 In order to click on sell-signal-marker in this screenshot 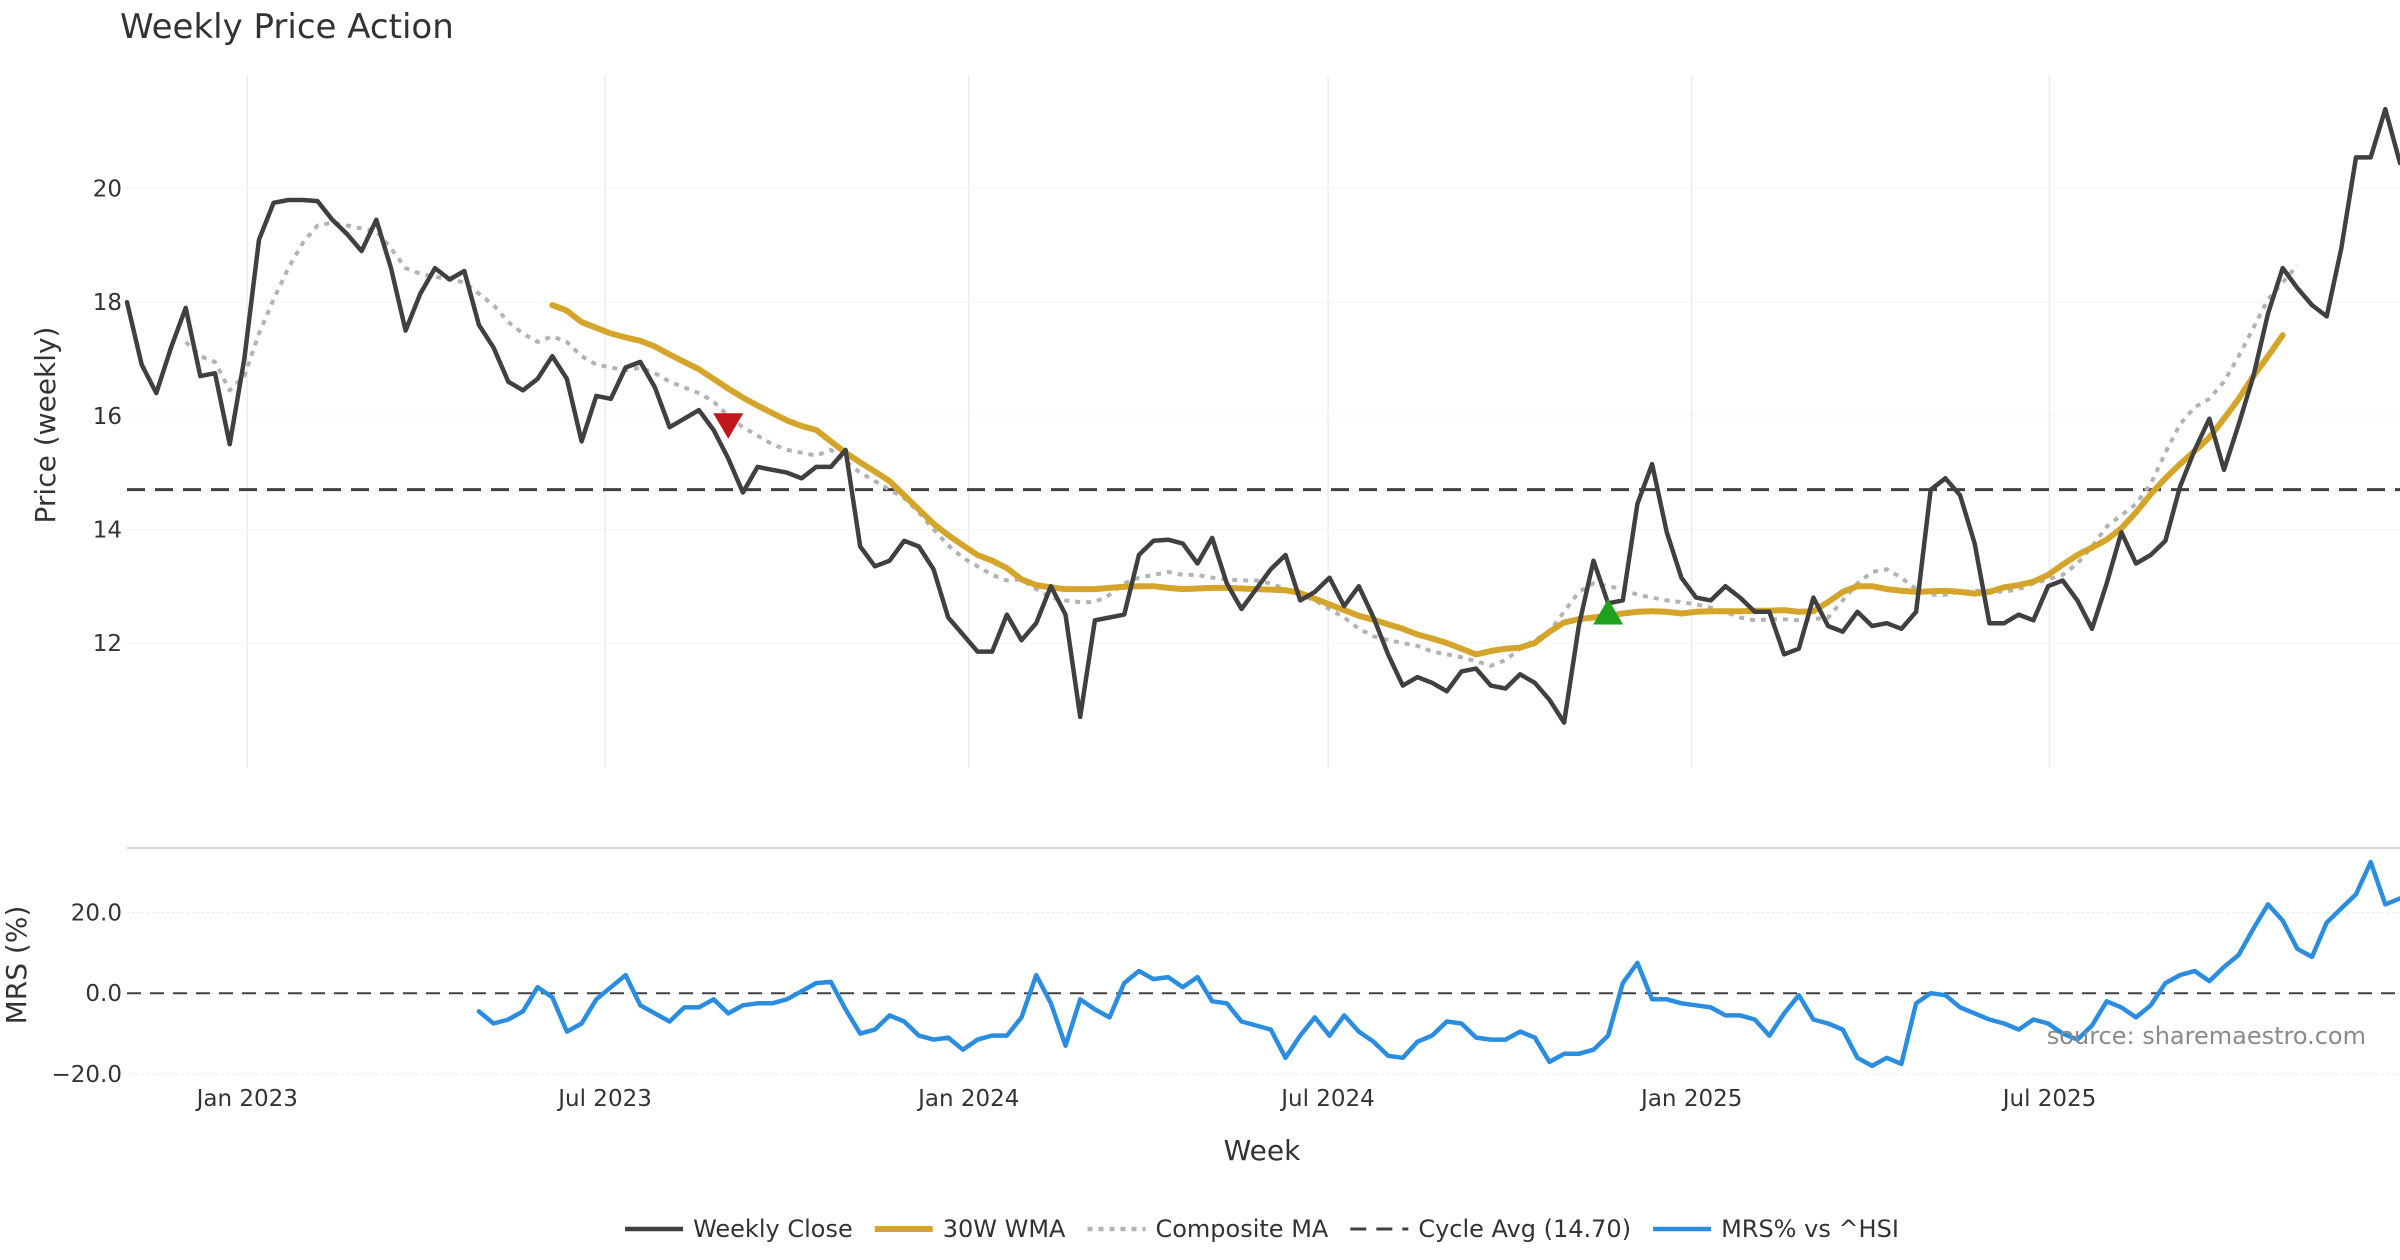, I will do `click(728, 426)`.